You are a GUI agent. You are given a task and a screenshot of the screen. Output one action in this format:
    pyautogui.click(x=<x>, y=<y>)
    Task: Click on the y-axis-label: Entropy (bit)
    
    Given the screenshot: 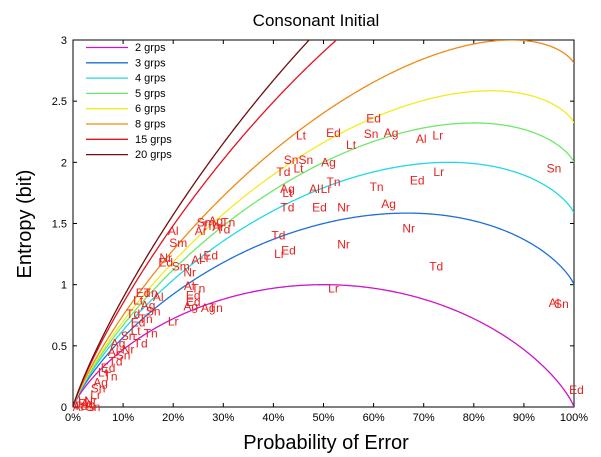 What is the action you would take?
    pyautogui.click(x=25, y=224)
    